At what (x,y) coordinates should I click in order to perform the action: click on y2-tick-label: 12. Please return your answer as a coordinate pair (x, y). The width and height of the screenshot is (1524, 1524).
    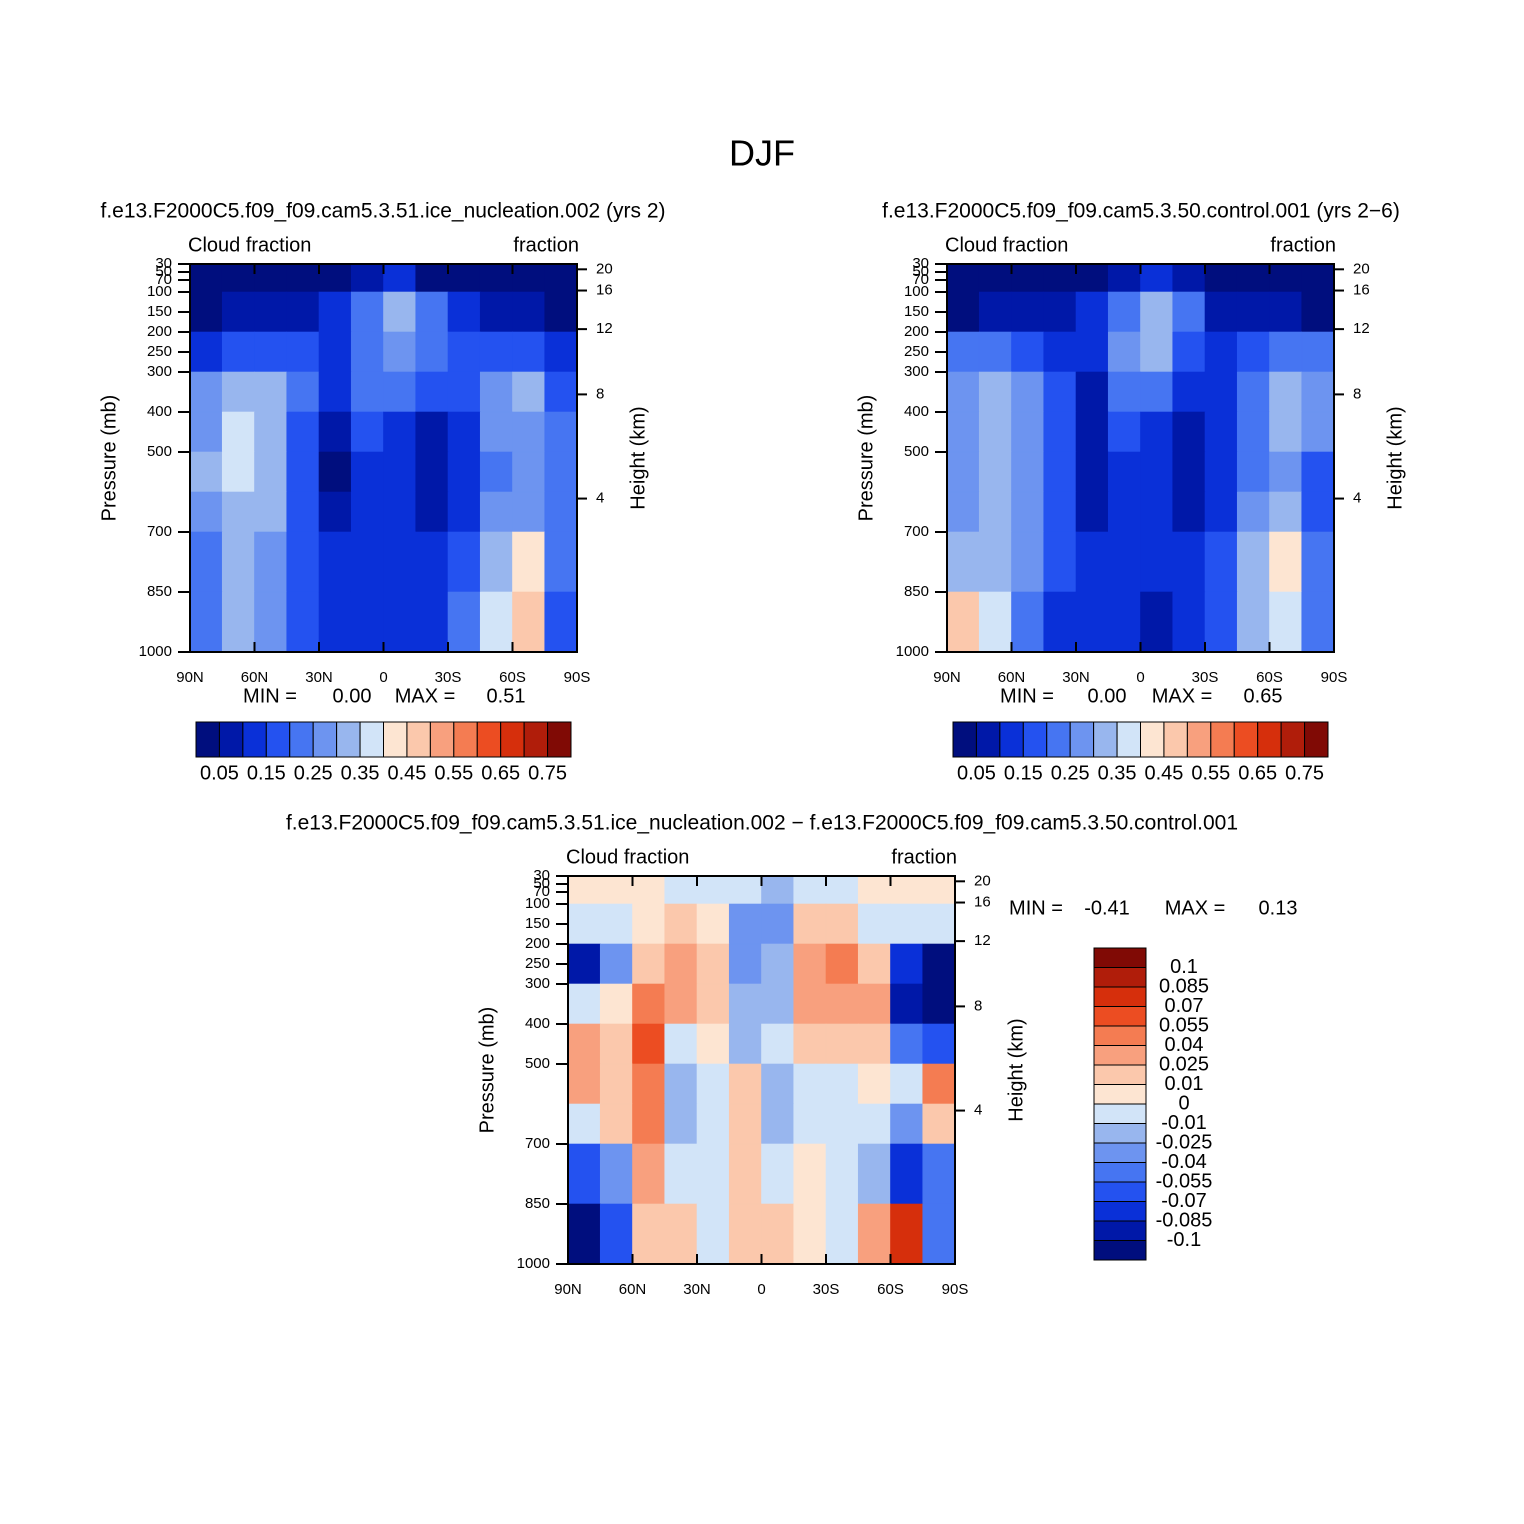
    Looking at the image, I should click on (982, 940).